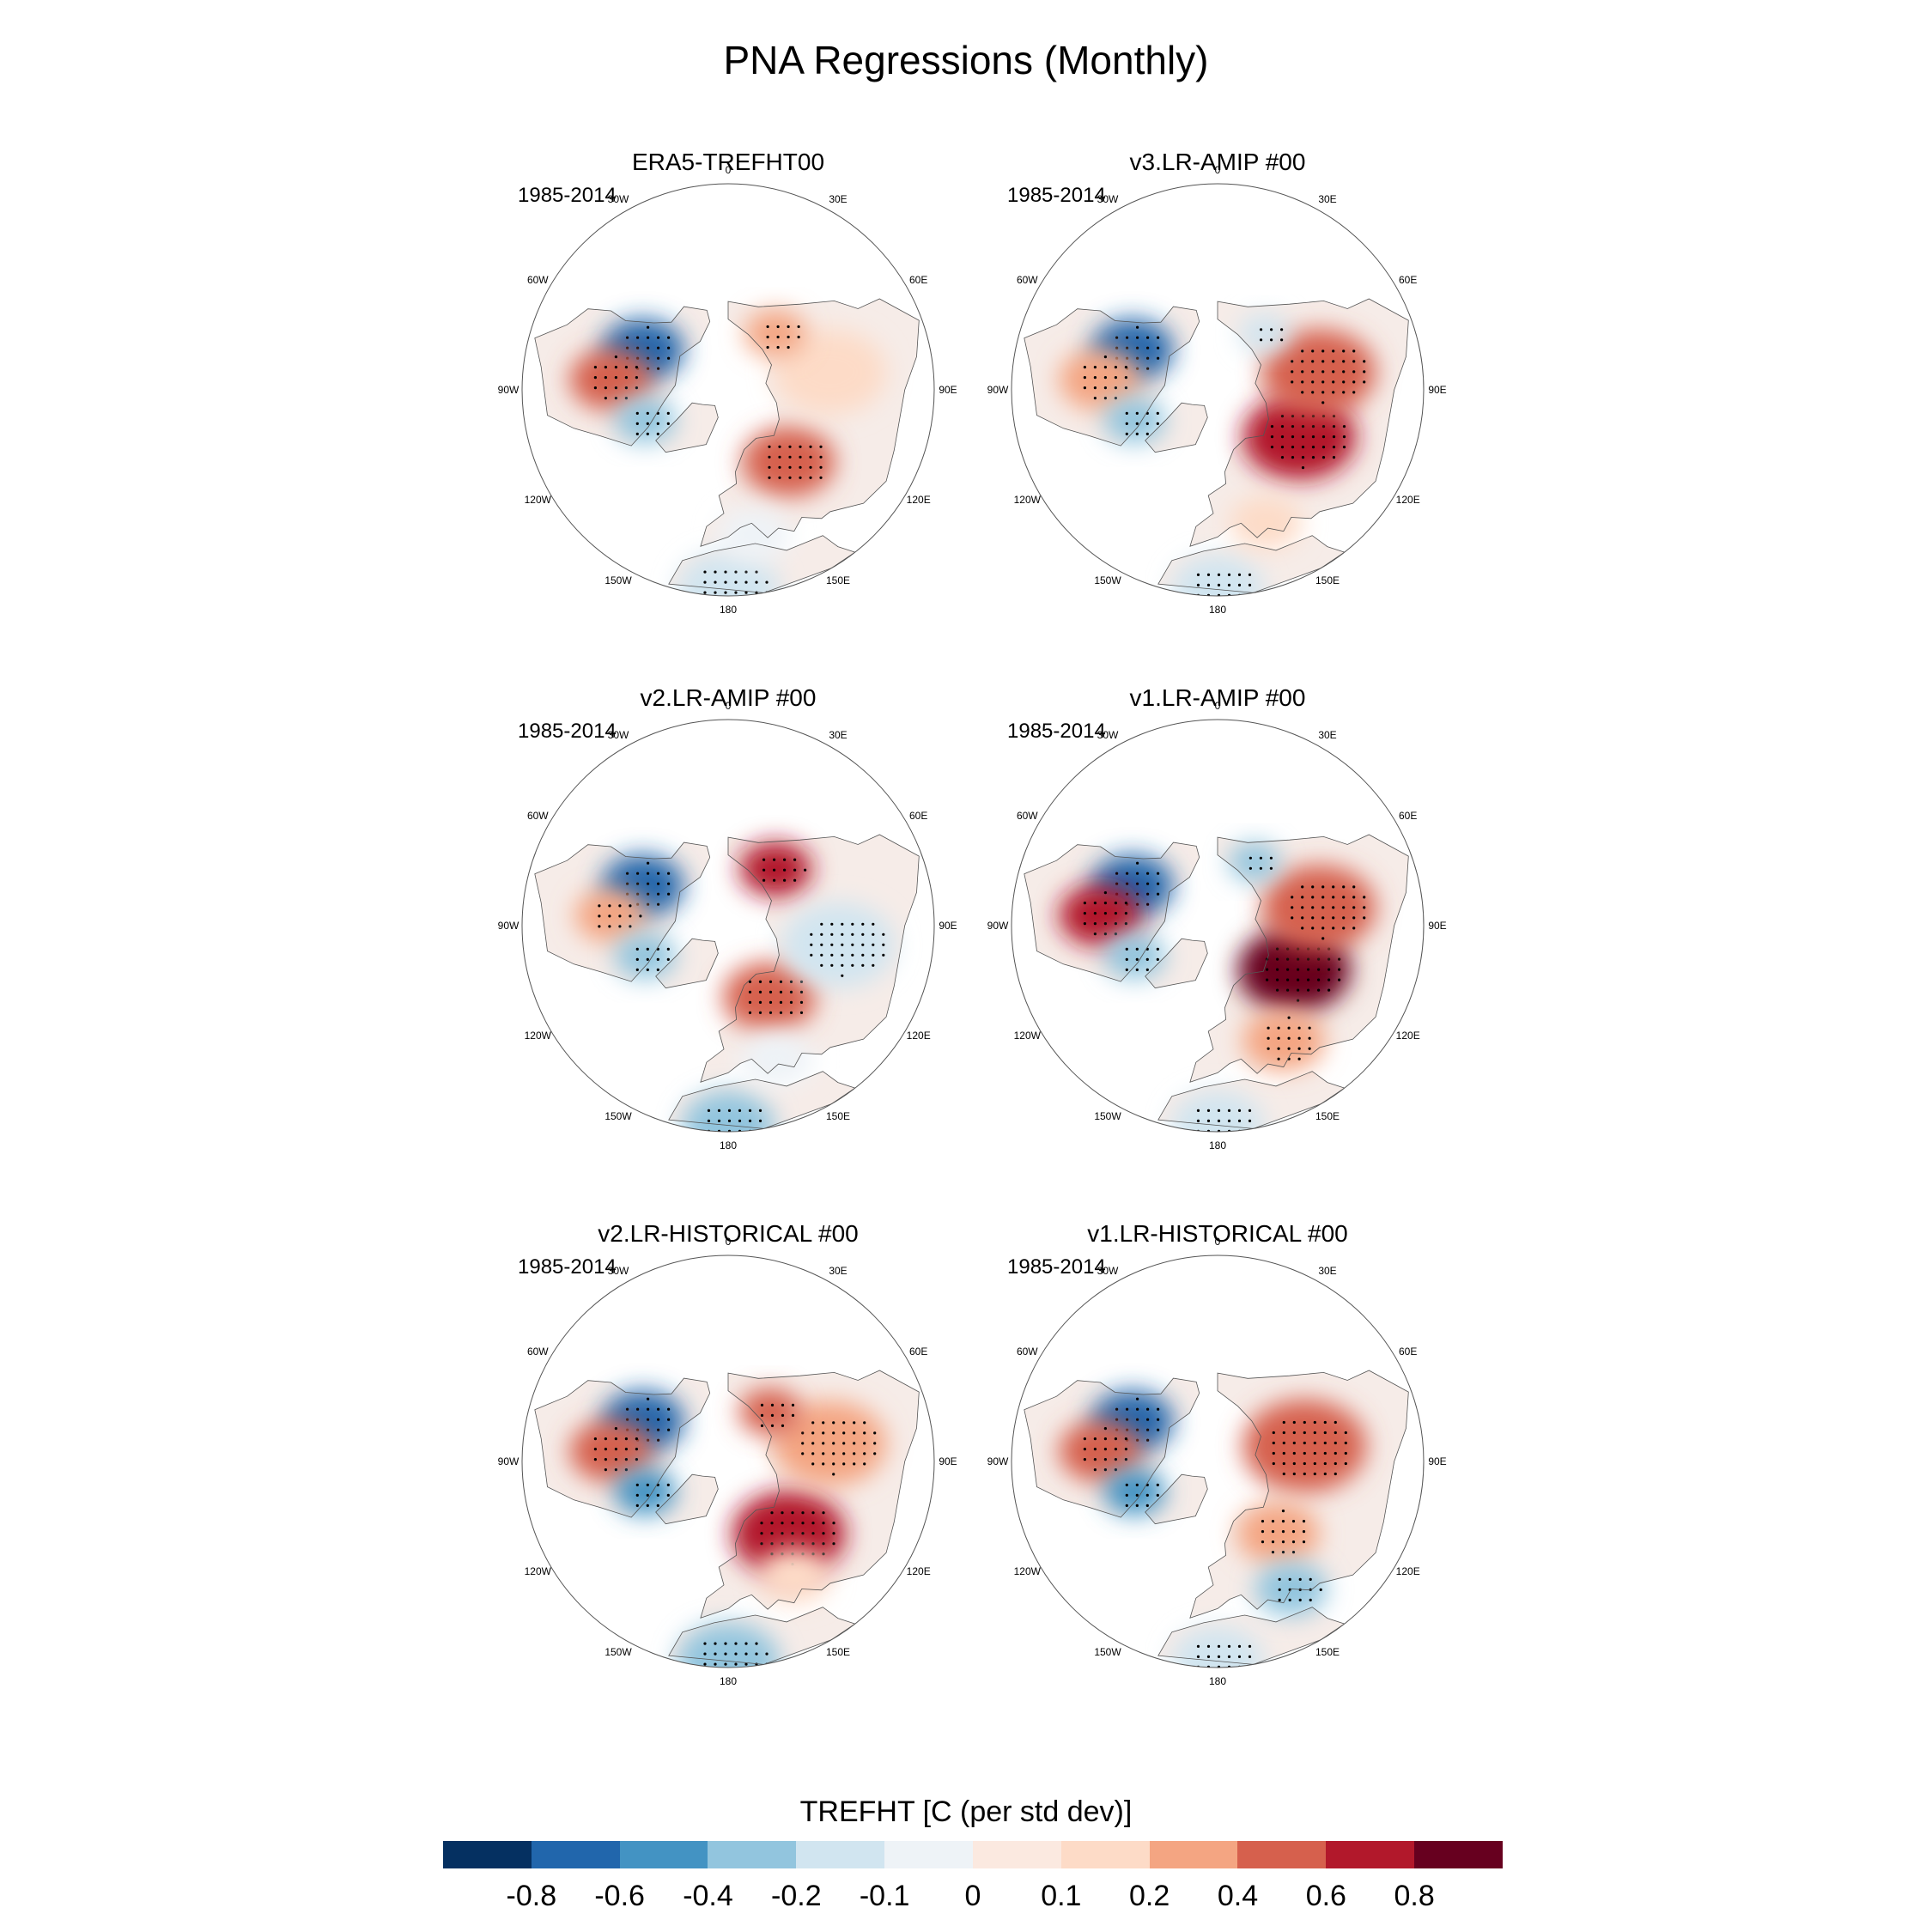 Image resolution: width=1932 pixels, height=1932 pixels. I want to click on land-area, so click(687, 963).